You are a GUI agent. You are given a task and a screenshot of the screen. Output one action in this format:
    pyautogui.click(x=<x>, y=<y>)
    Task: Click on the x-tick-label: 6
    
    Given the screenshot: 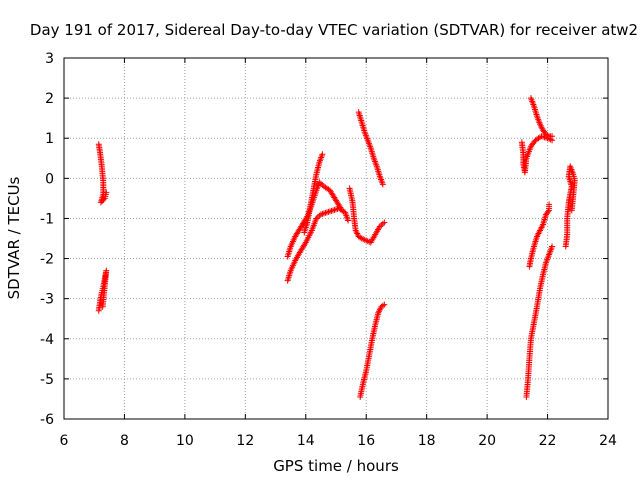 What is the action you would take?
    pyautogui.click(x=64, y=441)
    